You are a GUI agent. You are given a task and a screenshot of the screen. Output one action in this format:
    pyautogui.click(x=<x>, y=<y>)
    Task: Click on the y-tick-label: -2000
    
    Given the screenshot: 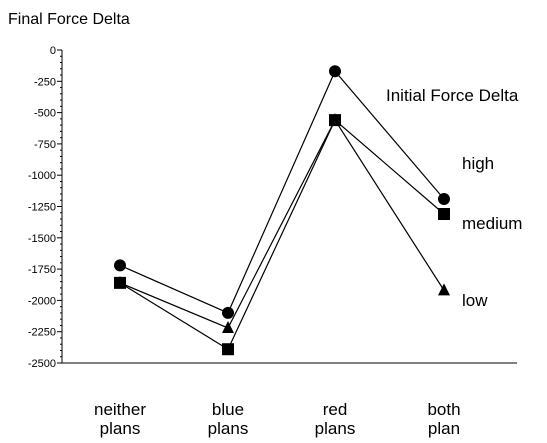 What is the action you would take?
    pyautogui.click(x=42, y=301)
    